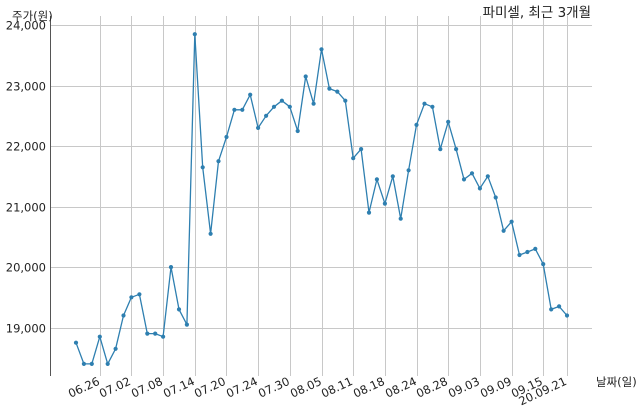 The image size is (640, 414). What do you see at coordinates (542, 391) in the screenshot?
I see `x-tick-label: 20.09.21` at bounding box center [542, 391].